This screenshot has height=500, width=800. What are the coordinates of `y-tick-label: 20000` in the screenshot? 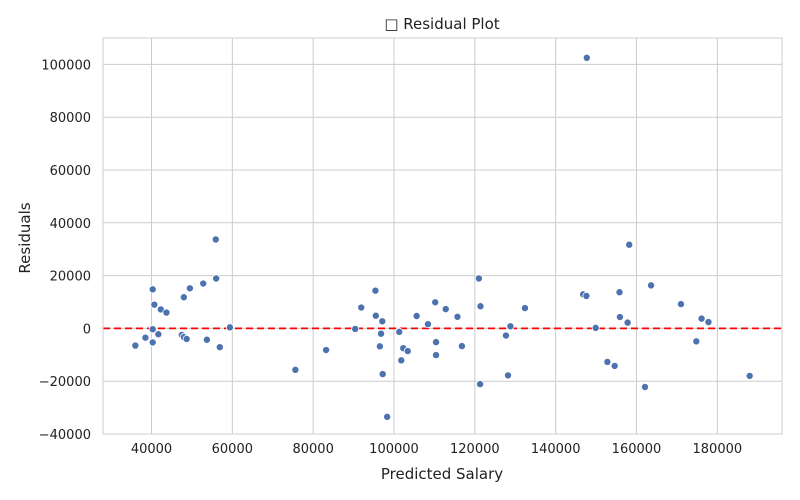 It's located at (70, 277).